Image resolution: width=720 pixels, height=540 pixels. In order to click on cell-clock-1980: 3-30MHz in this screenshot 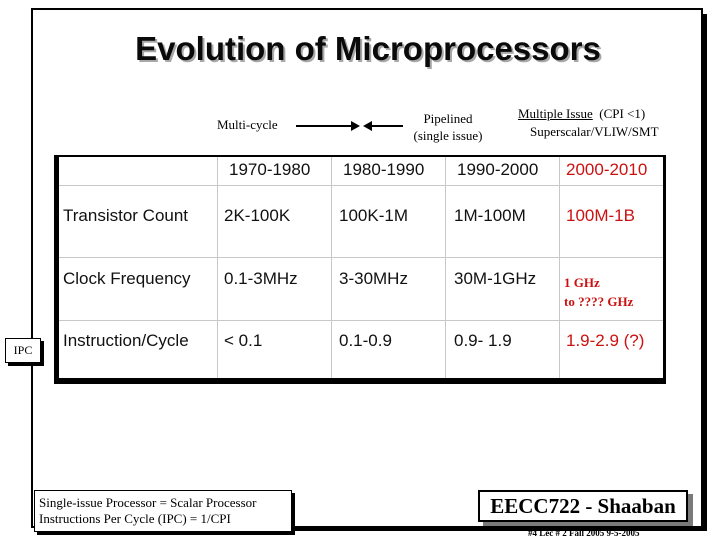, I will do `click(373, 278)`.